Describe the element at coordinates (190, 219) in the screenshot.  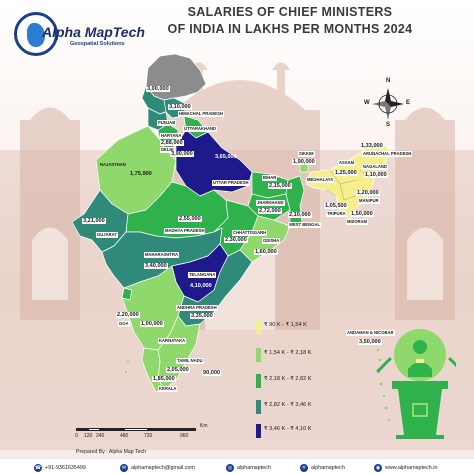
I see `value-label-madhya-pradesh: 2,55,000` at that location.